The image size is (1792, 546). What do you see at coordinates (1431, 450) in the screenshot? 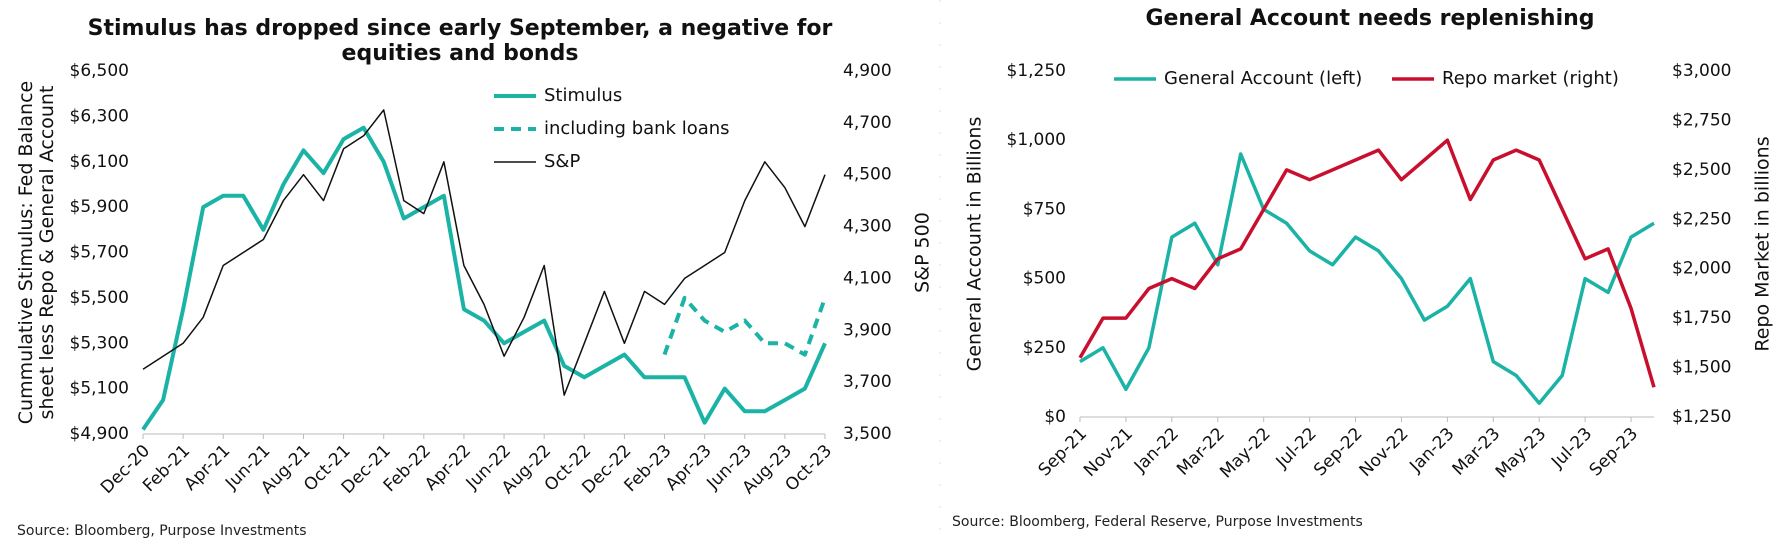
I see `x-tick-label: Jan-23` at bounding box center [1431, 450].